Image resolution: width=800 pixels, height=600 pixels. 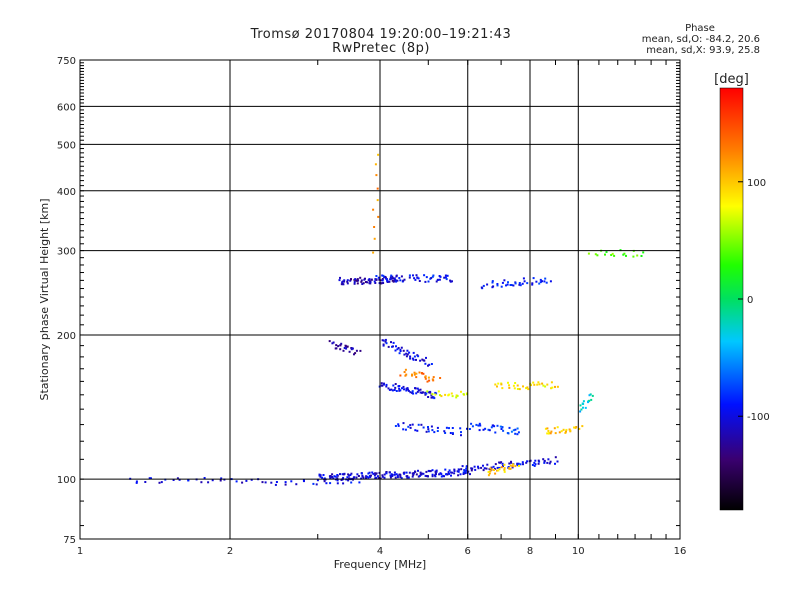 What do you see at coordinates (381, 48) in the screenshot?
I see `chart-subtitle: RwPretec (8p)` at bounding box center [381, 48].